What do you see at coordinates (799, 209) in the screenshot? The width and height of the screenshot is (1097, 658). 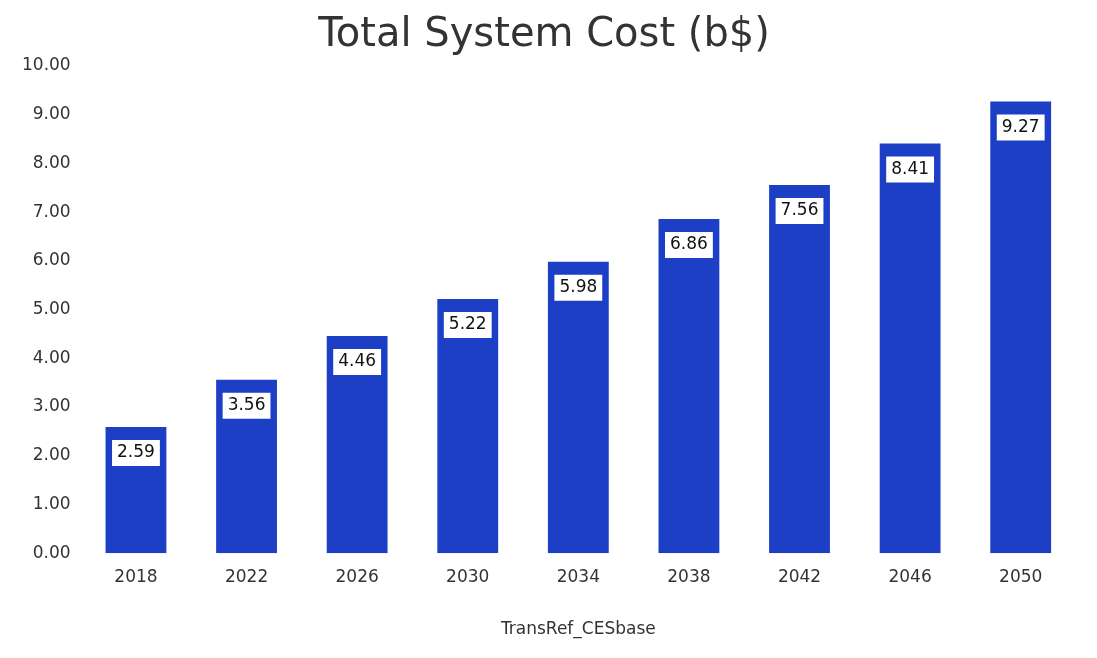 I see `data-label: 7.56` at bounding box center [799, 209].